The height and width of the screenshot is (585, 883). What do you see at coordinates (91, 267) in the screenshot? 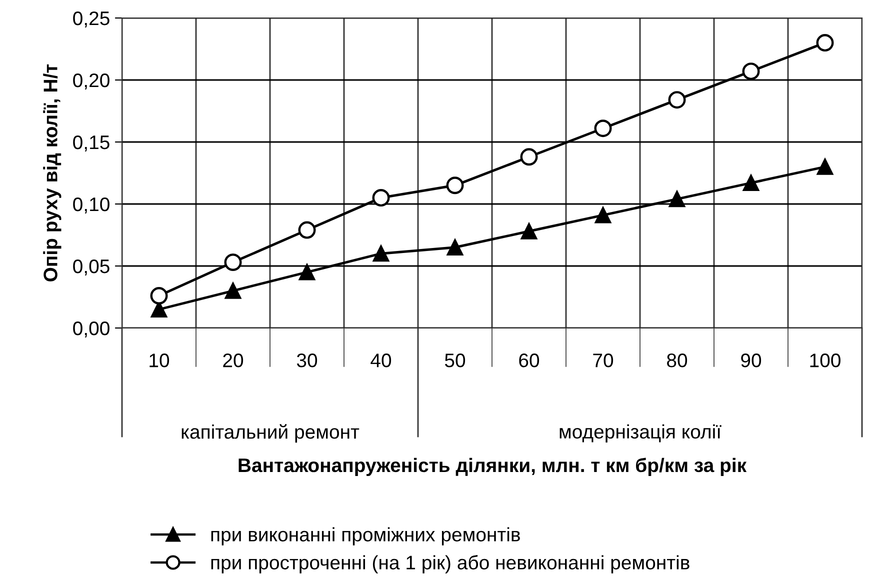
I see `y-tick-label: 0,05` at bounding box center [91, 267].